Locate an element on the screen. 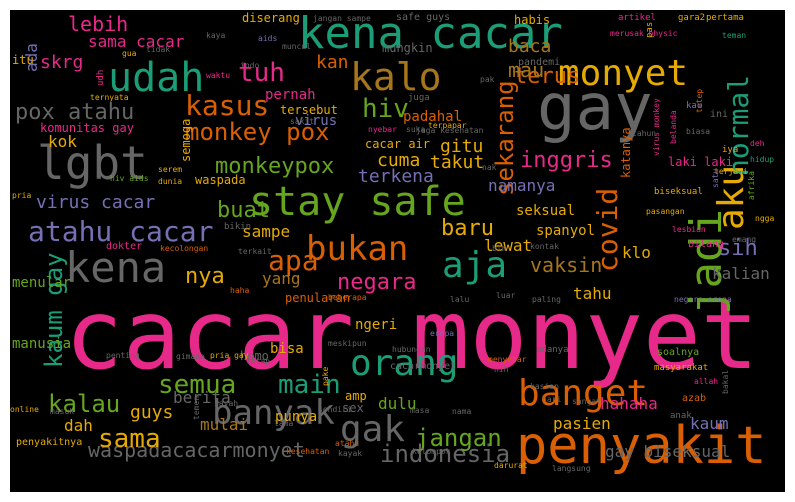 This screenshot has height=502, width=795. word-gak: gak is located at coordinates (373, 429).